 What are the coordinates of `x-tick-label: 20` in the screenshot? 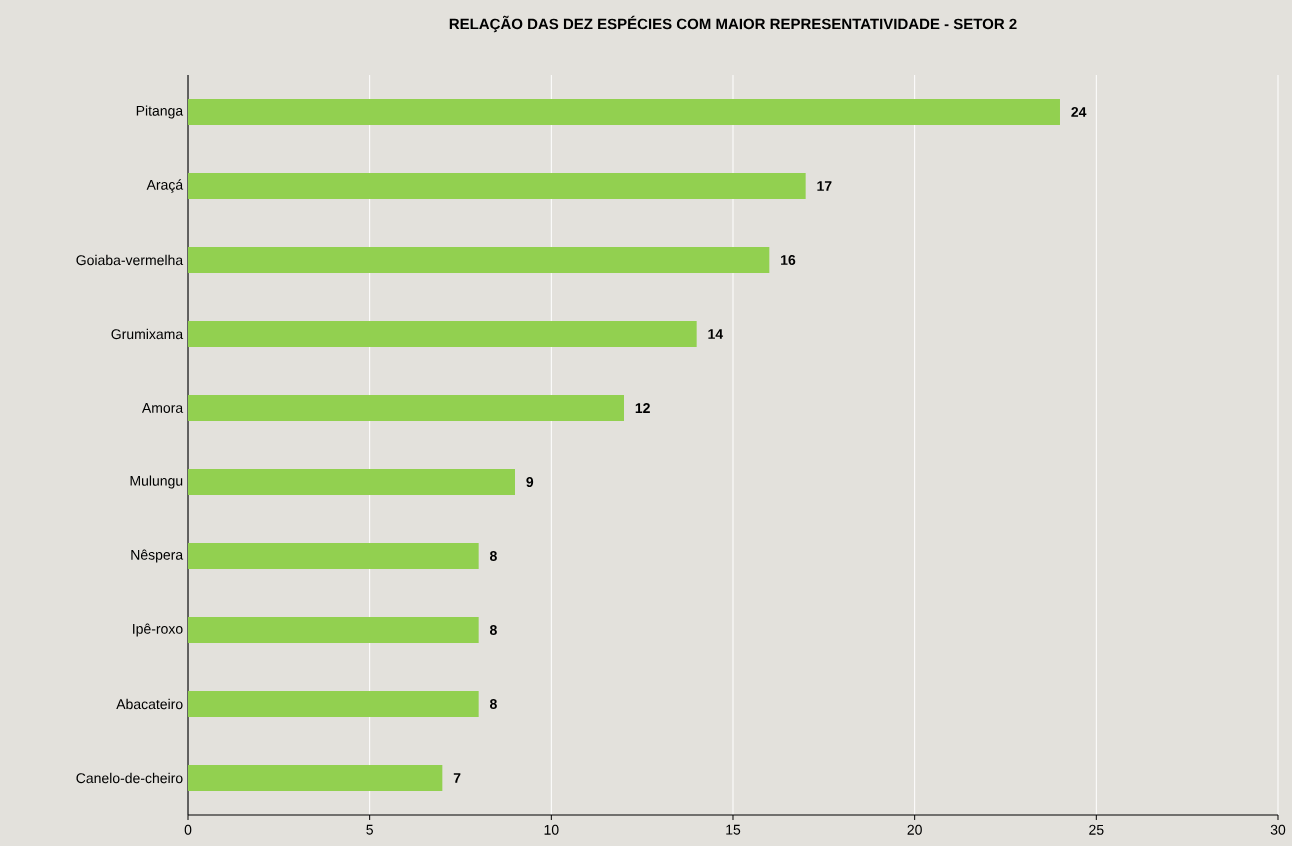 It's located at (914, 829).